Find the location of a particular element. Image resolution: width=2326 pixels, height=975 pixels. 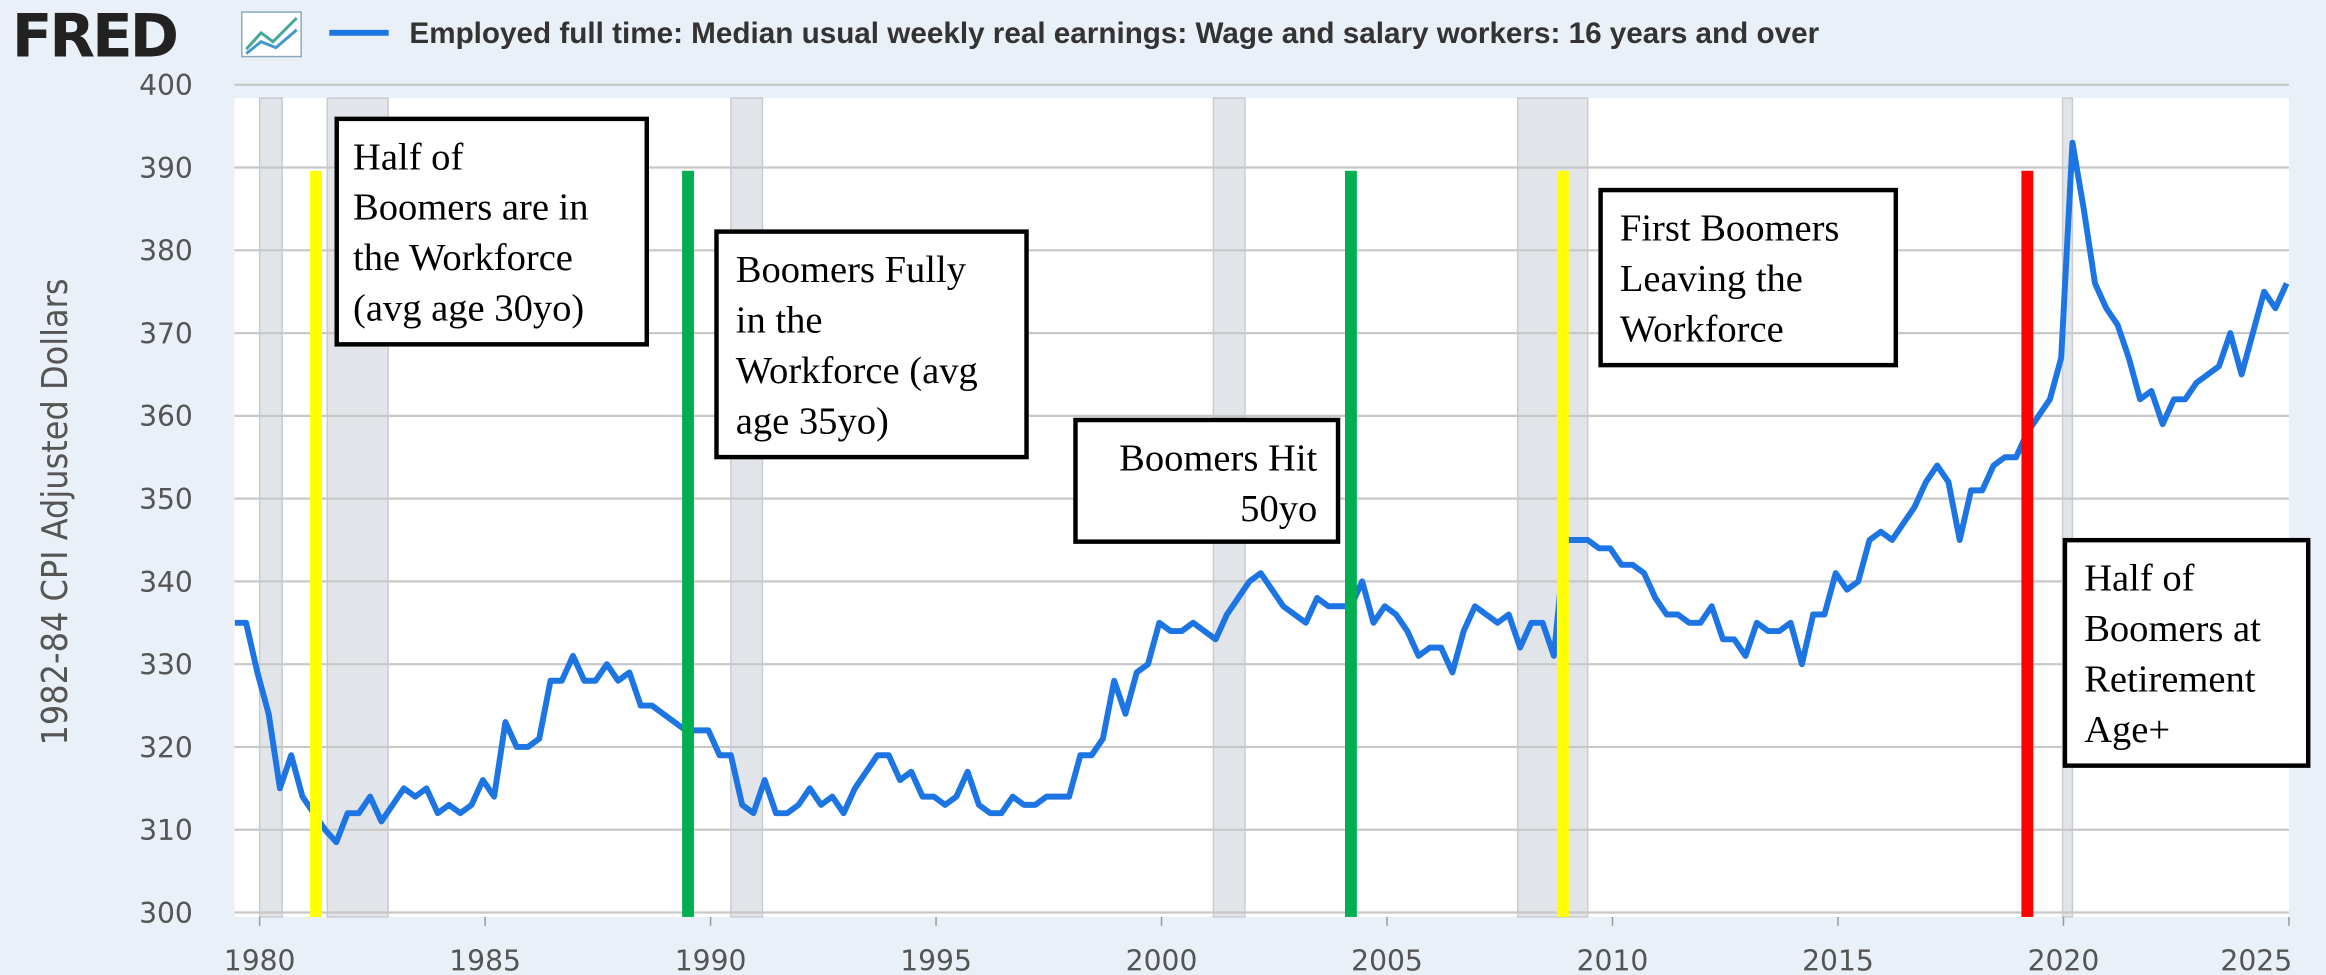

x-tick-label: 2015 is located at coordinates (1838, 959).